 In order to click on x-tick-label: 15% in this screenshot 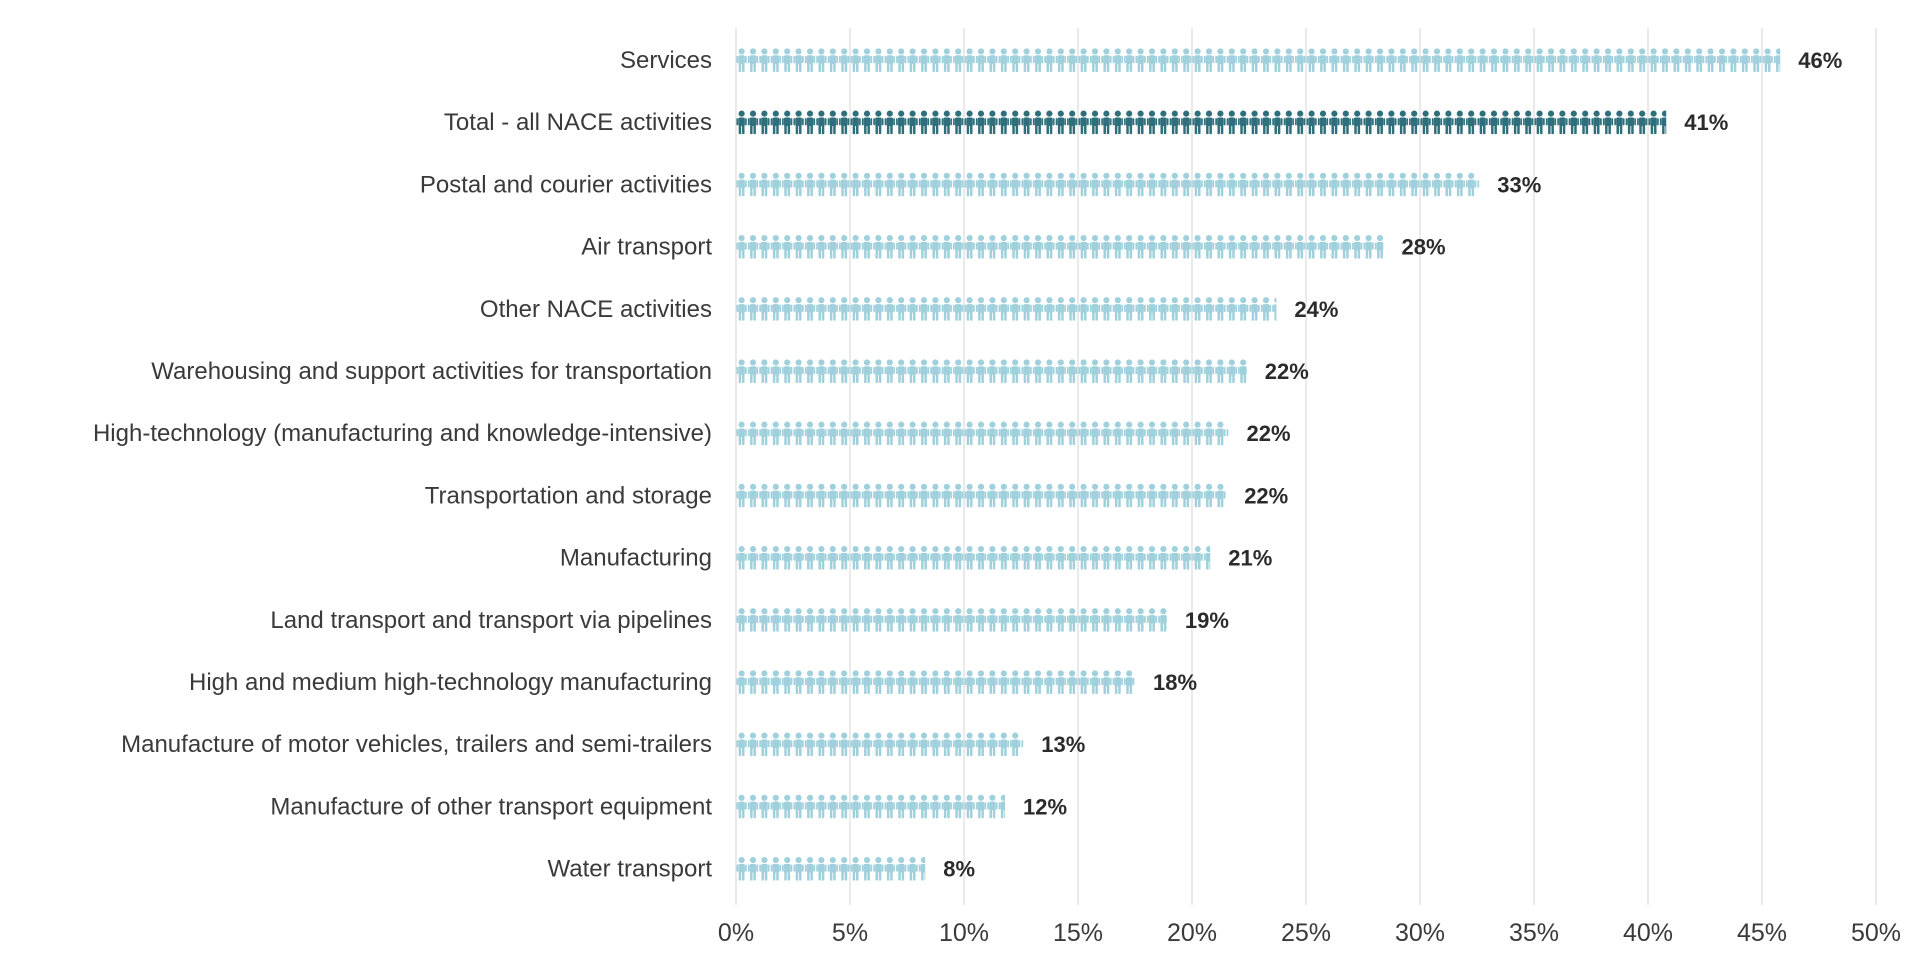, I will do `click(1078, 933)`.